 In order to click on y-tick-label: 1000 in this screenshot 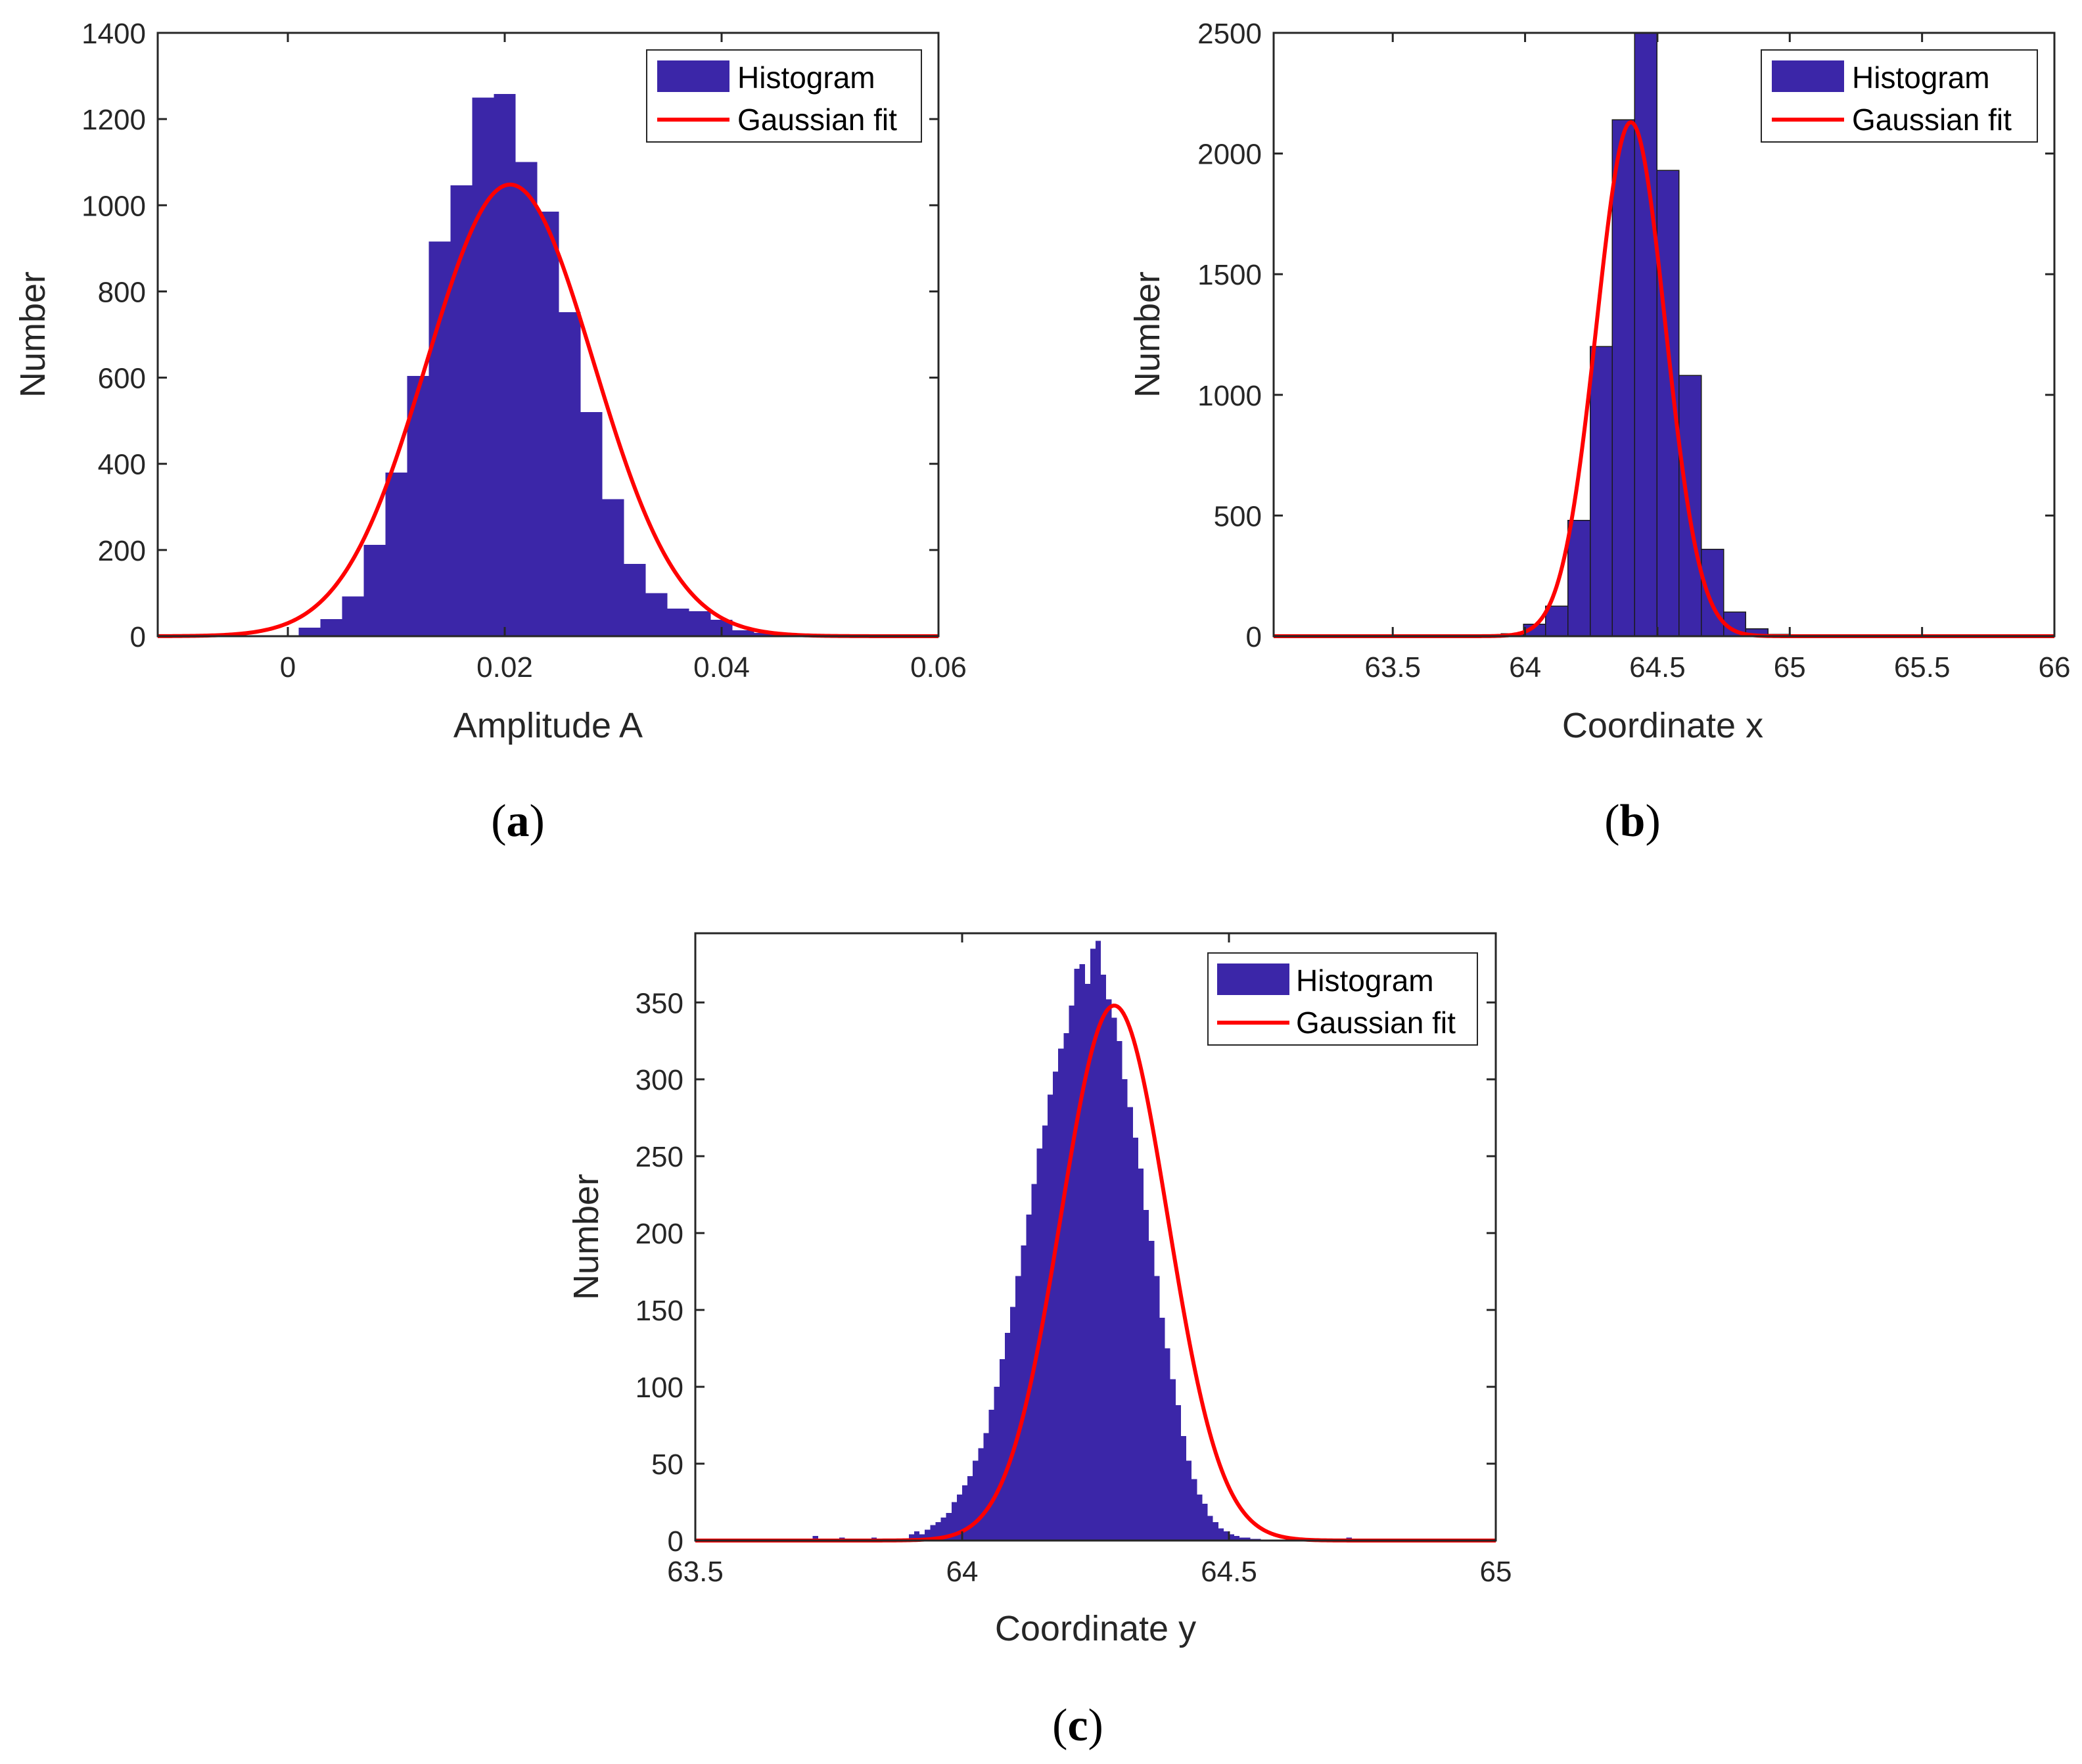, I will do `click(114, 206)`.